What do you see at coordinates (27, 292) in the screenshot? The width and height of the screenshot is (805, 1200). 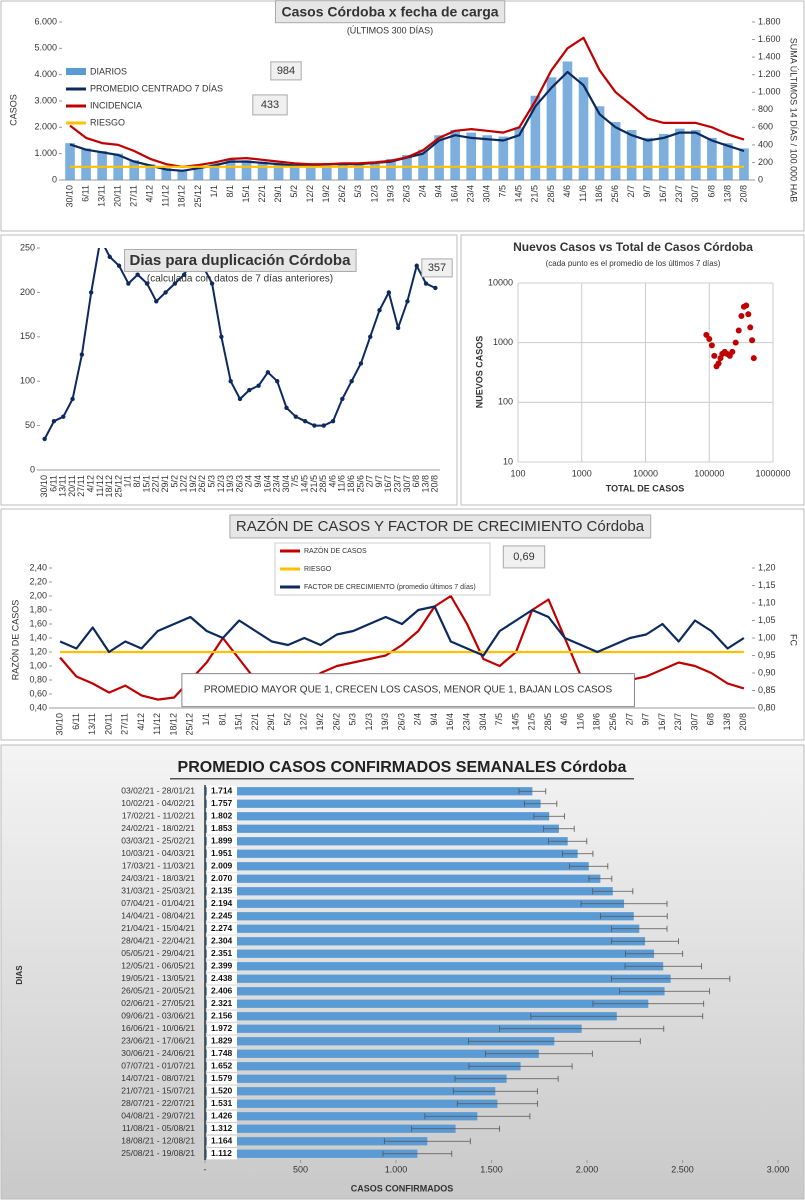 I see `y-tick-label: 200` at bounding box center [27, 292].